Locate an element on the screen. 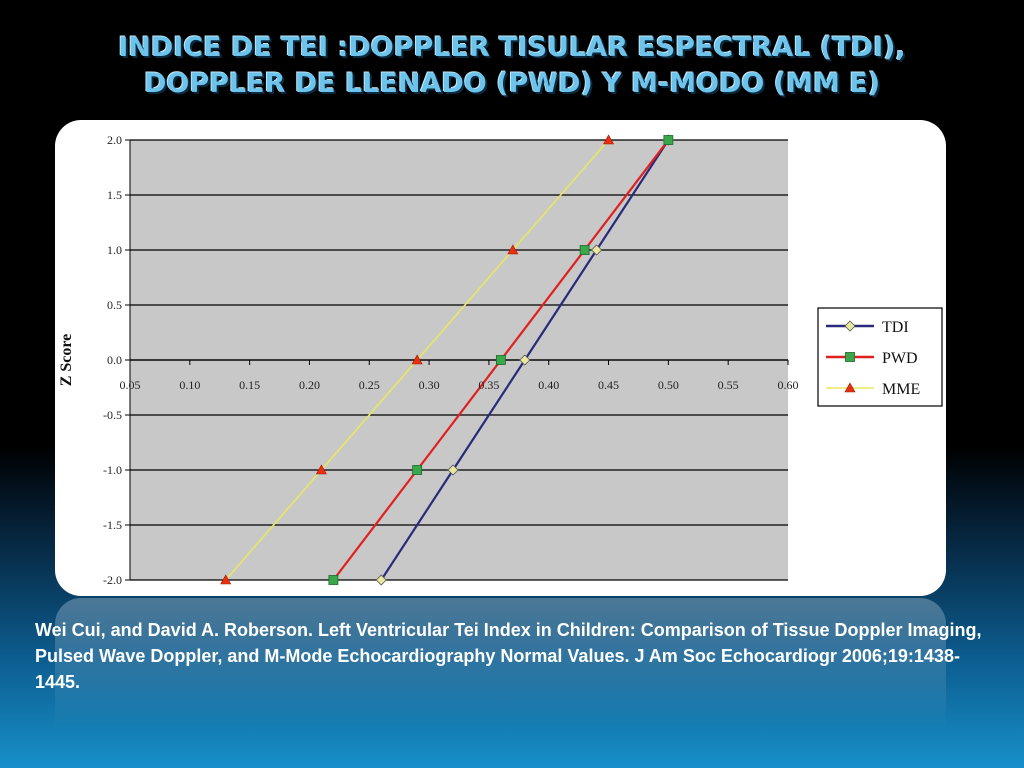  y-tick-label: -0.5 is located at coordinates (112, 415).